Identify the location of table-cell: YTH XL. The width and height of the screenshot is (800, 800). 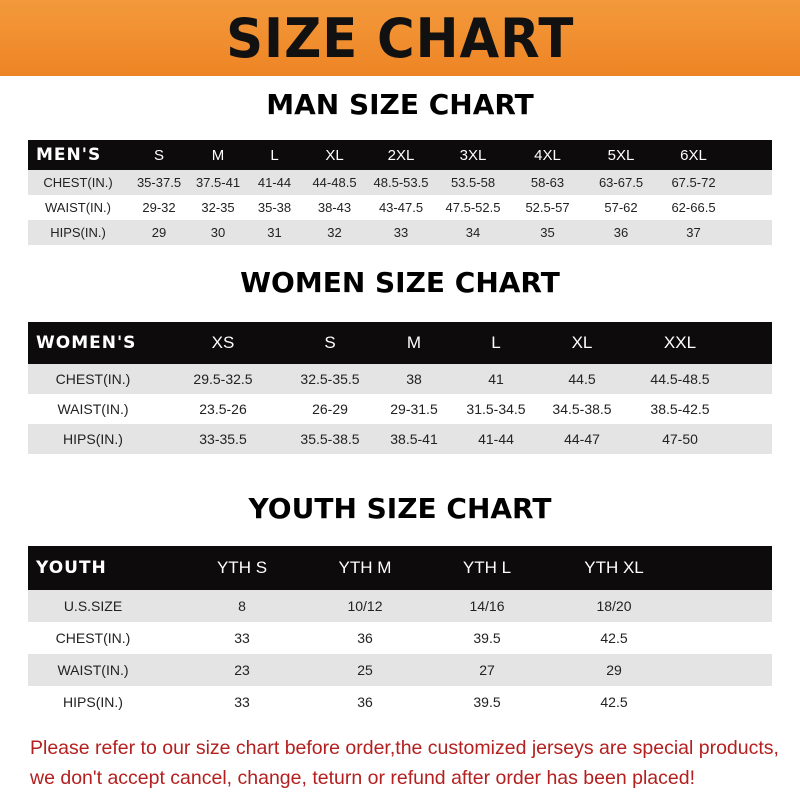
(614, 567).